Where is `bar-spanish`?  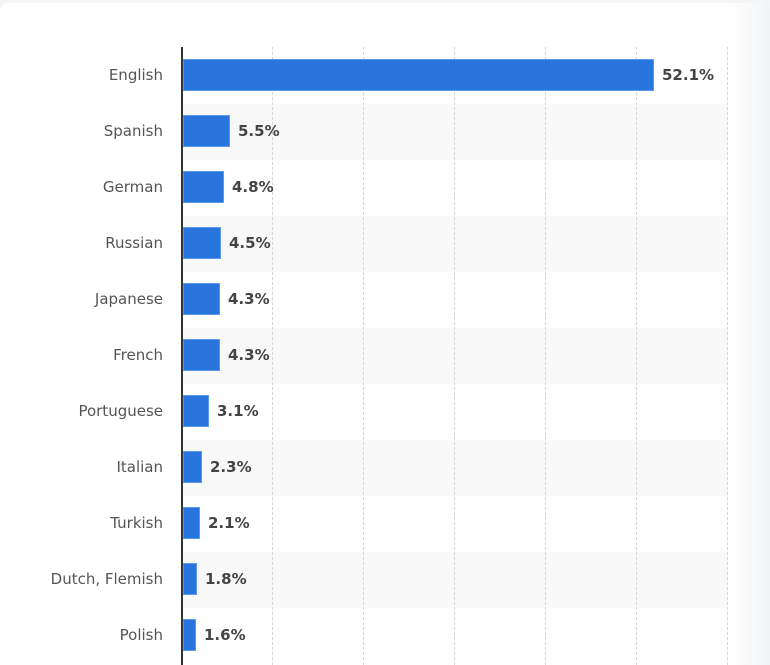 bar-spanish is located at coordinates (206, 131).